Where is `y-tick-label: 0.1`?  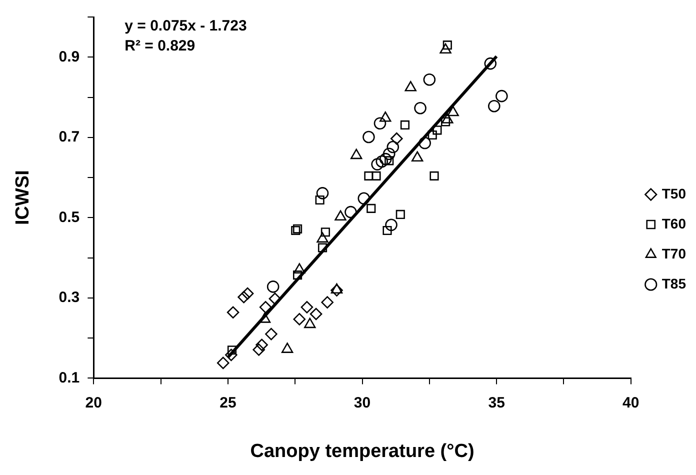 y-tick-label: 0.1 is located at coordinates (69, 377).